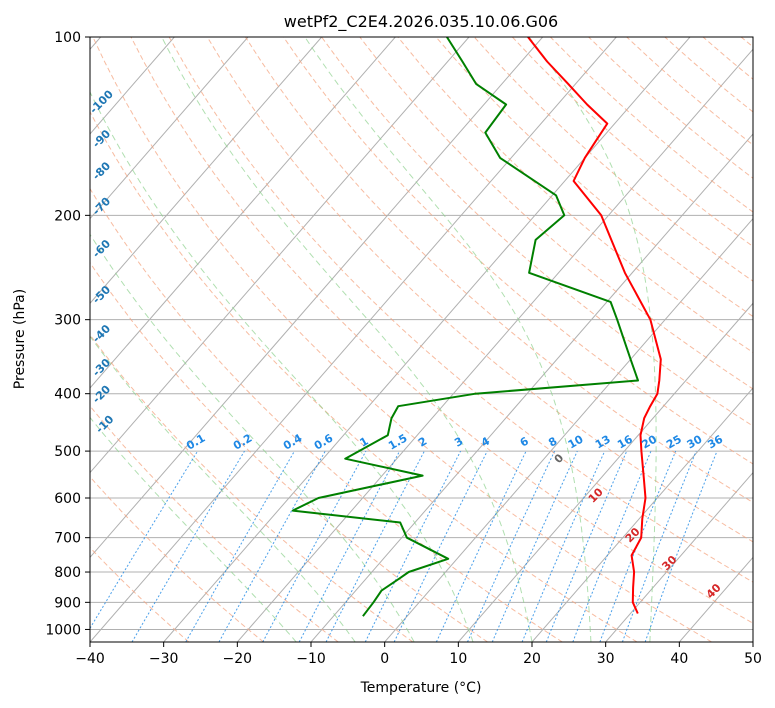 The height and width of the screenshot is (708, 775). I want to click on y-tick-label: 300, so click(67, 321).